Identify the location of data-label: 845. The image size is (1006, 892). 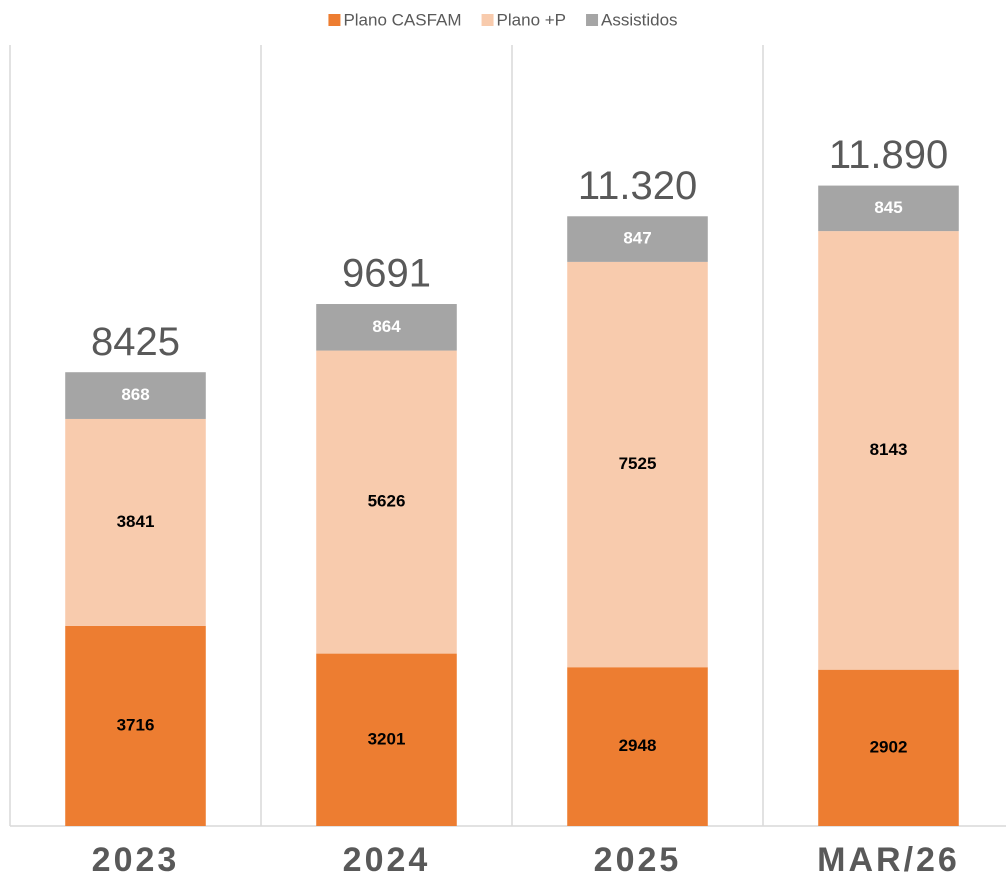
(888, 207).